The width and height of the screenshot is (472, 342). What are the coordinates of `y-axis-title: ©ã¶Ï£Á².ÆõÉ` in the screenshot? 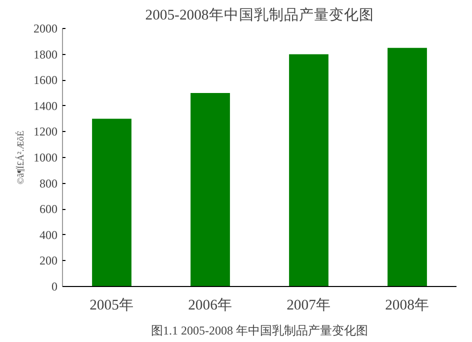 It's located at (21, 157).